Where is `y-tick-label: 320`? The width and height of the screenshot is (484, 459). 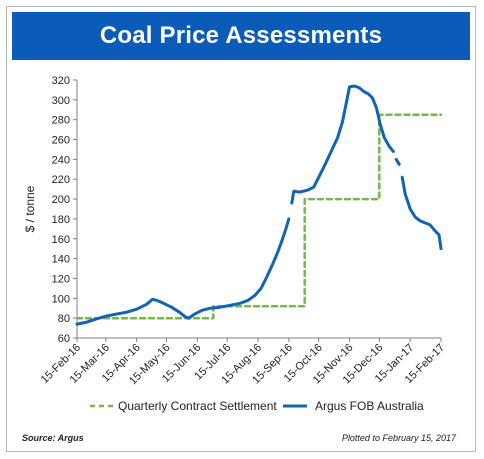
y-tick-label: 320 is located at coordinates (61, 81).